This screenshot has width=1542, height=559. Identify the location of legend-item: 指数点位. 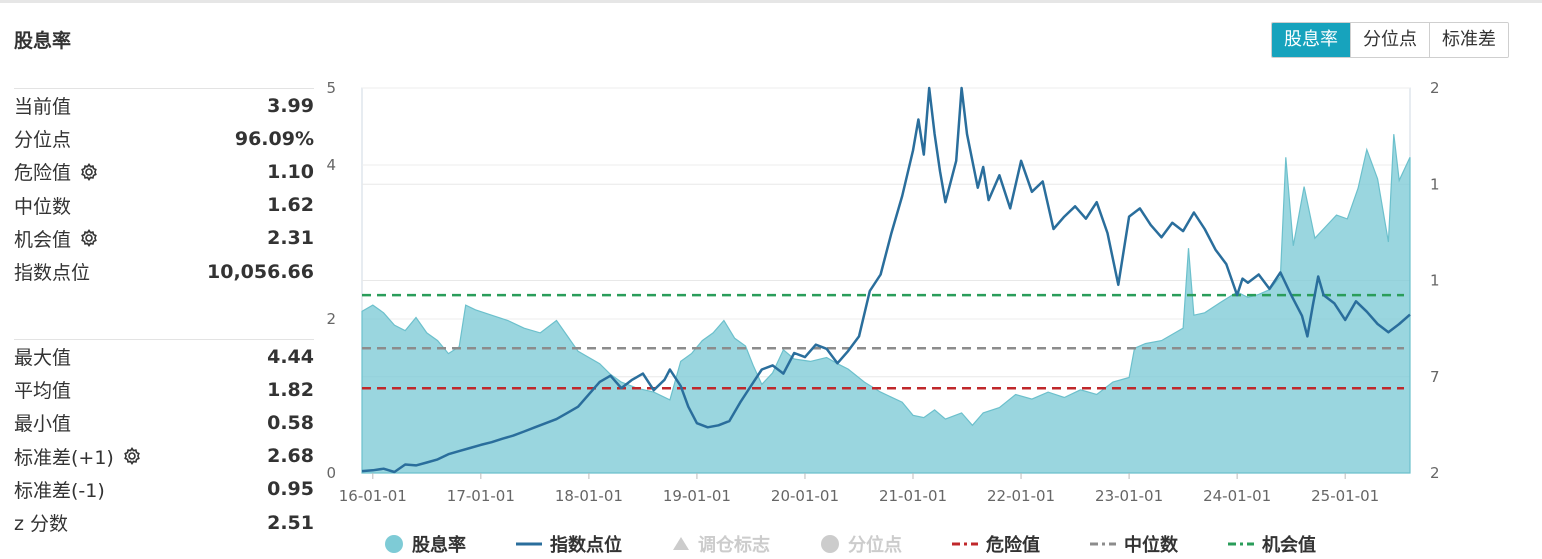
(569, 544).